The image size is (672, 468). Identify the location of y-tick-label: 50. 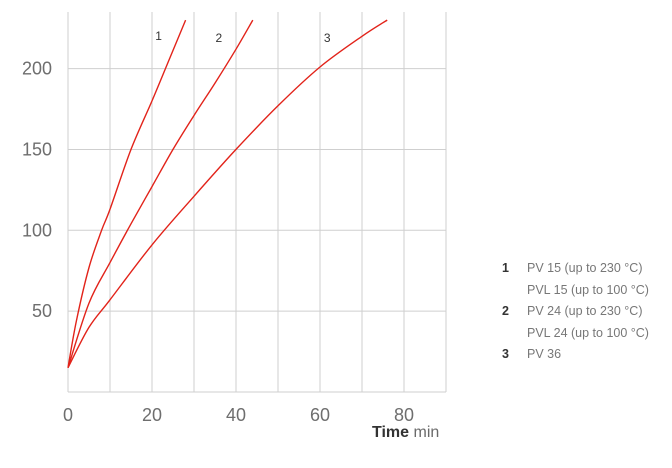
(42, 311).